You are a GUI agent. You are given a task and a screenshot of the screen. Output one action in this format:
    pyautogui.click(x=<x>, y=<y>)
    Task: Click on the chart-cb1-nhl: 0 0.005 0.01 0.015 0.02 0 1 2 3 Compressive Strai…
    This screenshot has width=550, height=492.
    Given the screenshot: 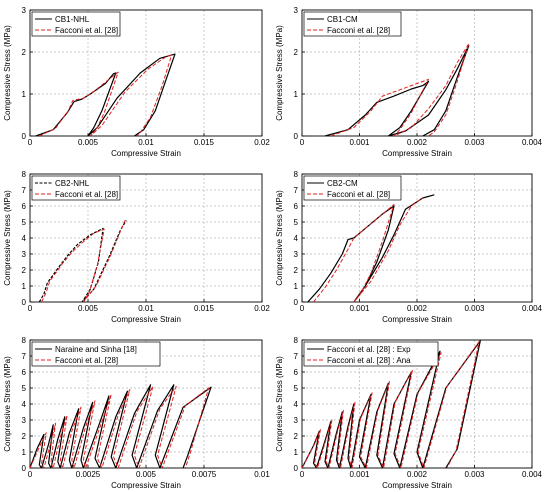 What is the action you would take?
    pyautogui.click(x=136, y=82)
    